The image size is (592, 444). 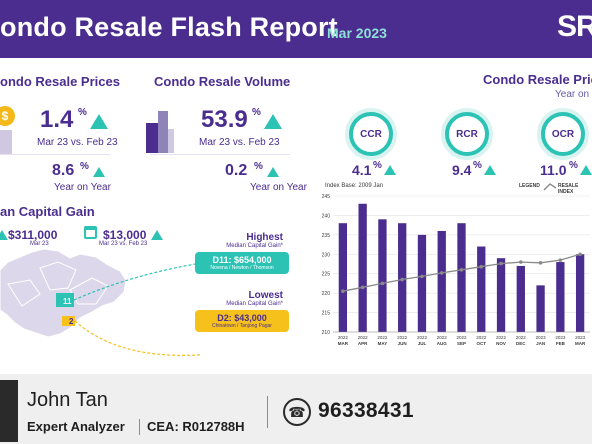 I want to click on region-rcr-badge: RCR, so click(x=467, y=134).